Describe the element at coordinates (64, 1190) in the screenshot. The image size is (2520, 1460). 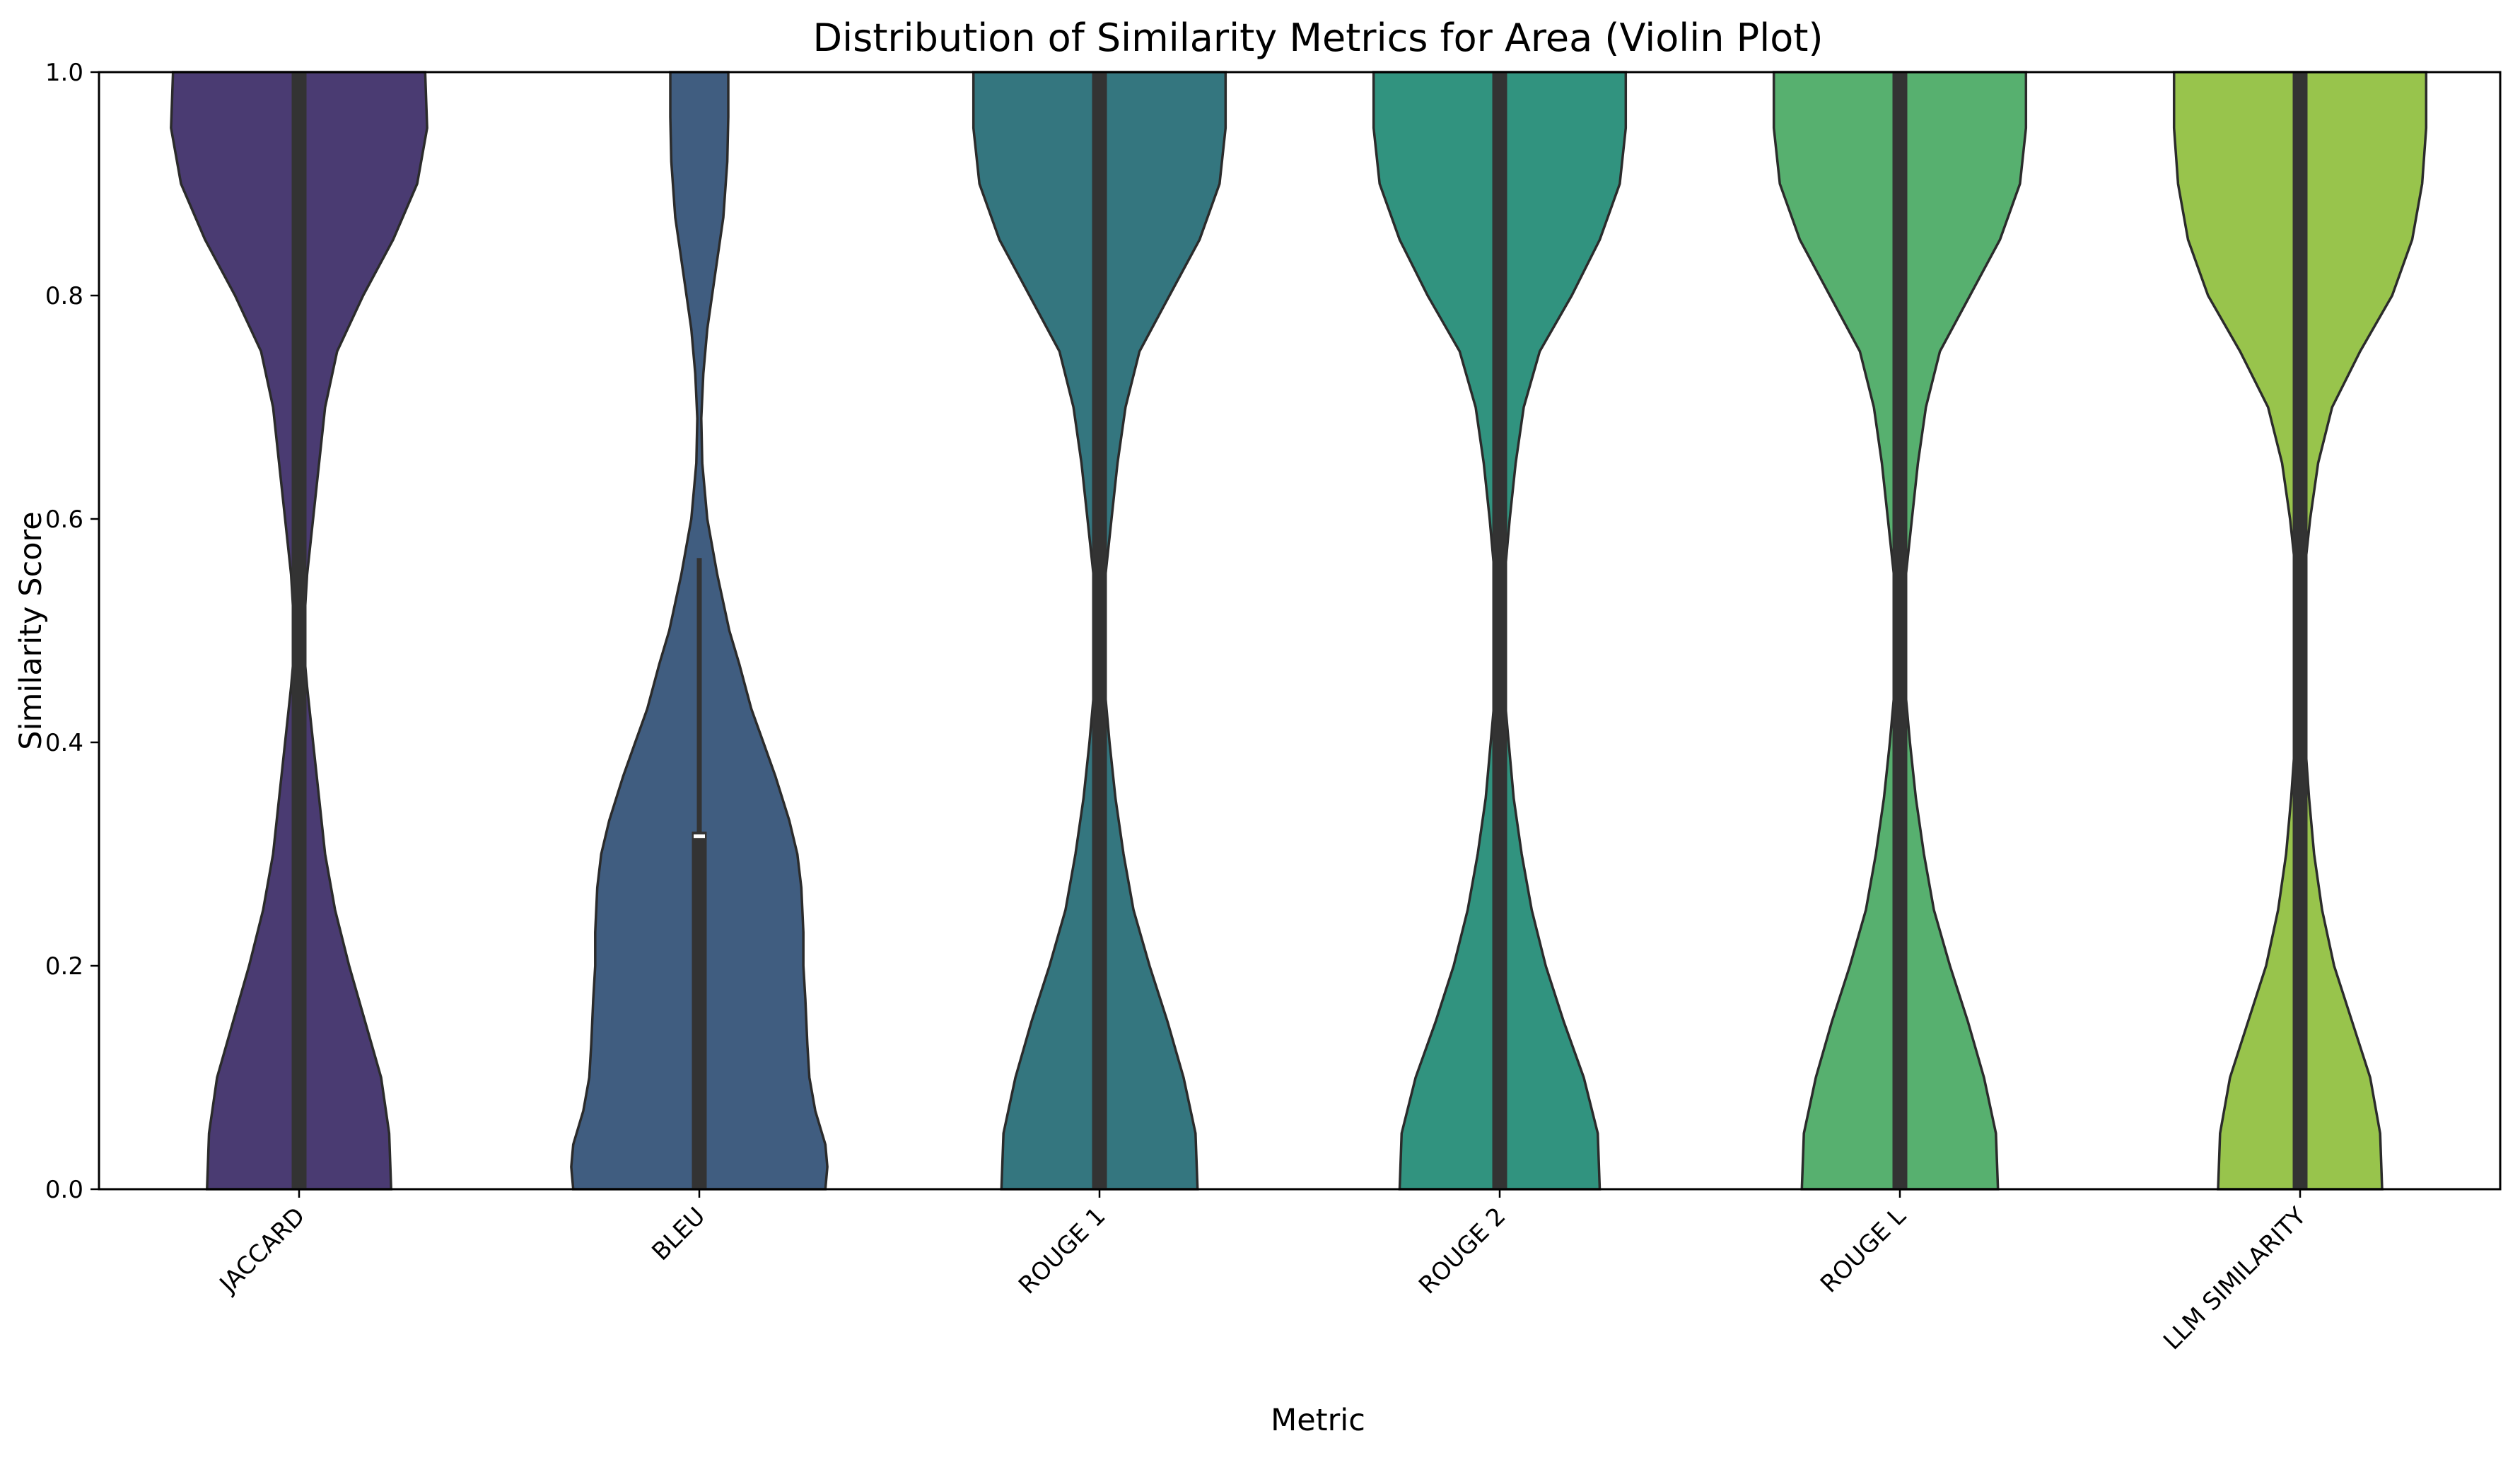
I see `y-tick-label: 0.0` at that location.